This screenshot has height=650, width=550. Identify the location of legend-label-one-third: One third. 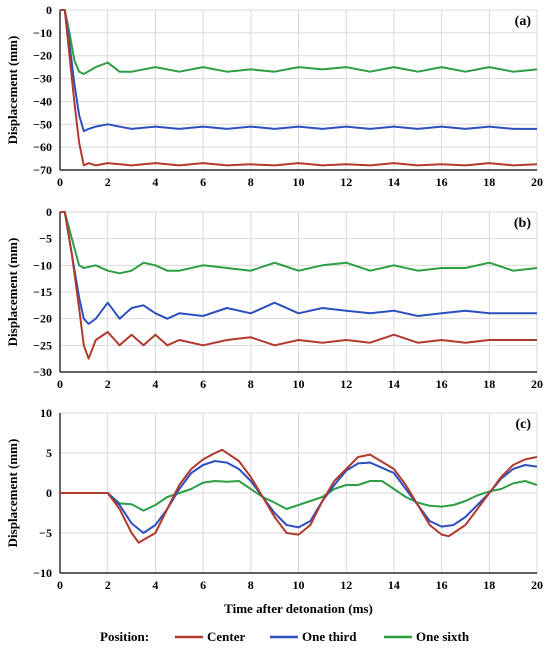
(329, 636).